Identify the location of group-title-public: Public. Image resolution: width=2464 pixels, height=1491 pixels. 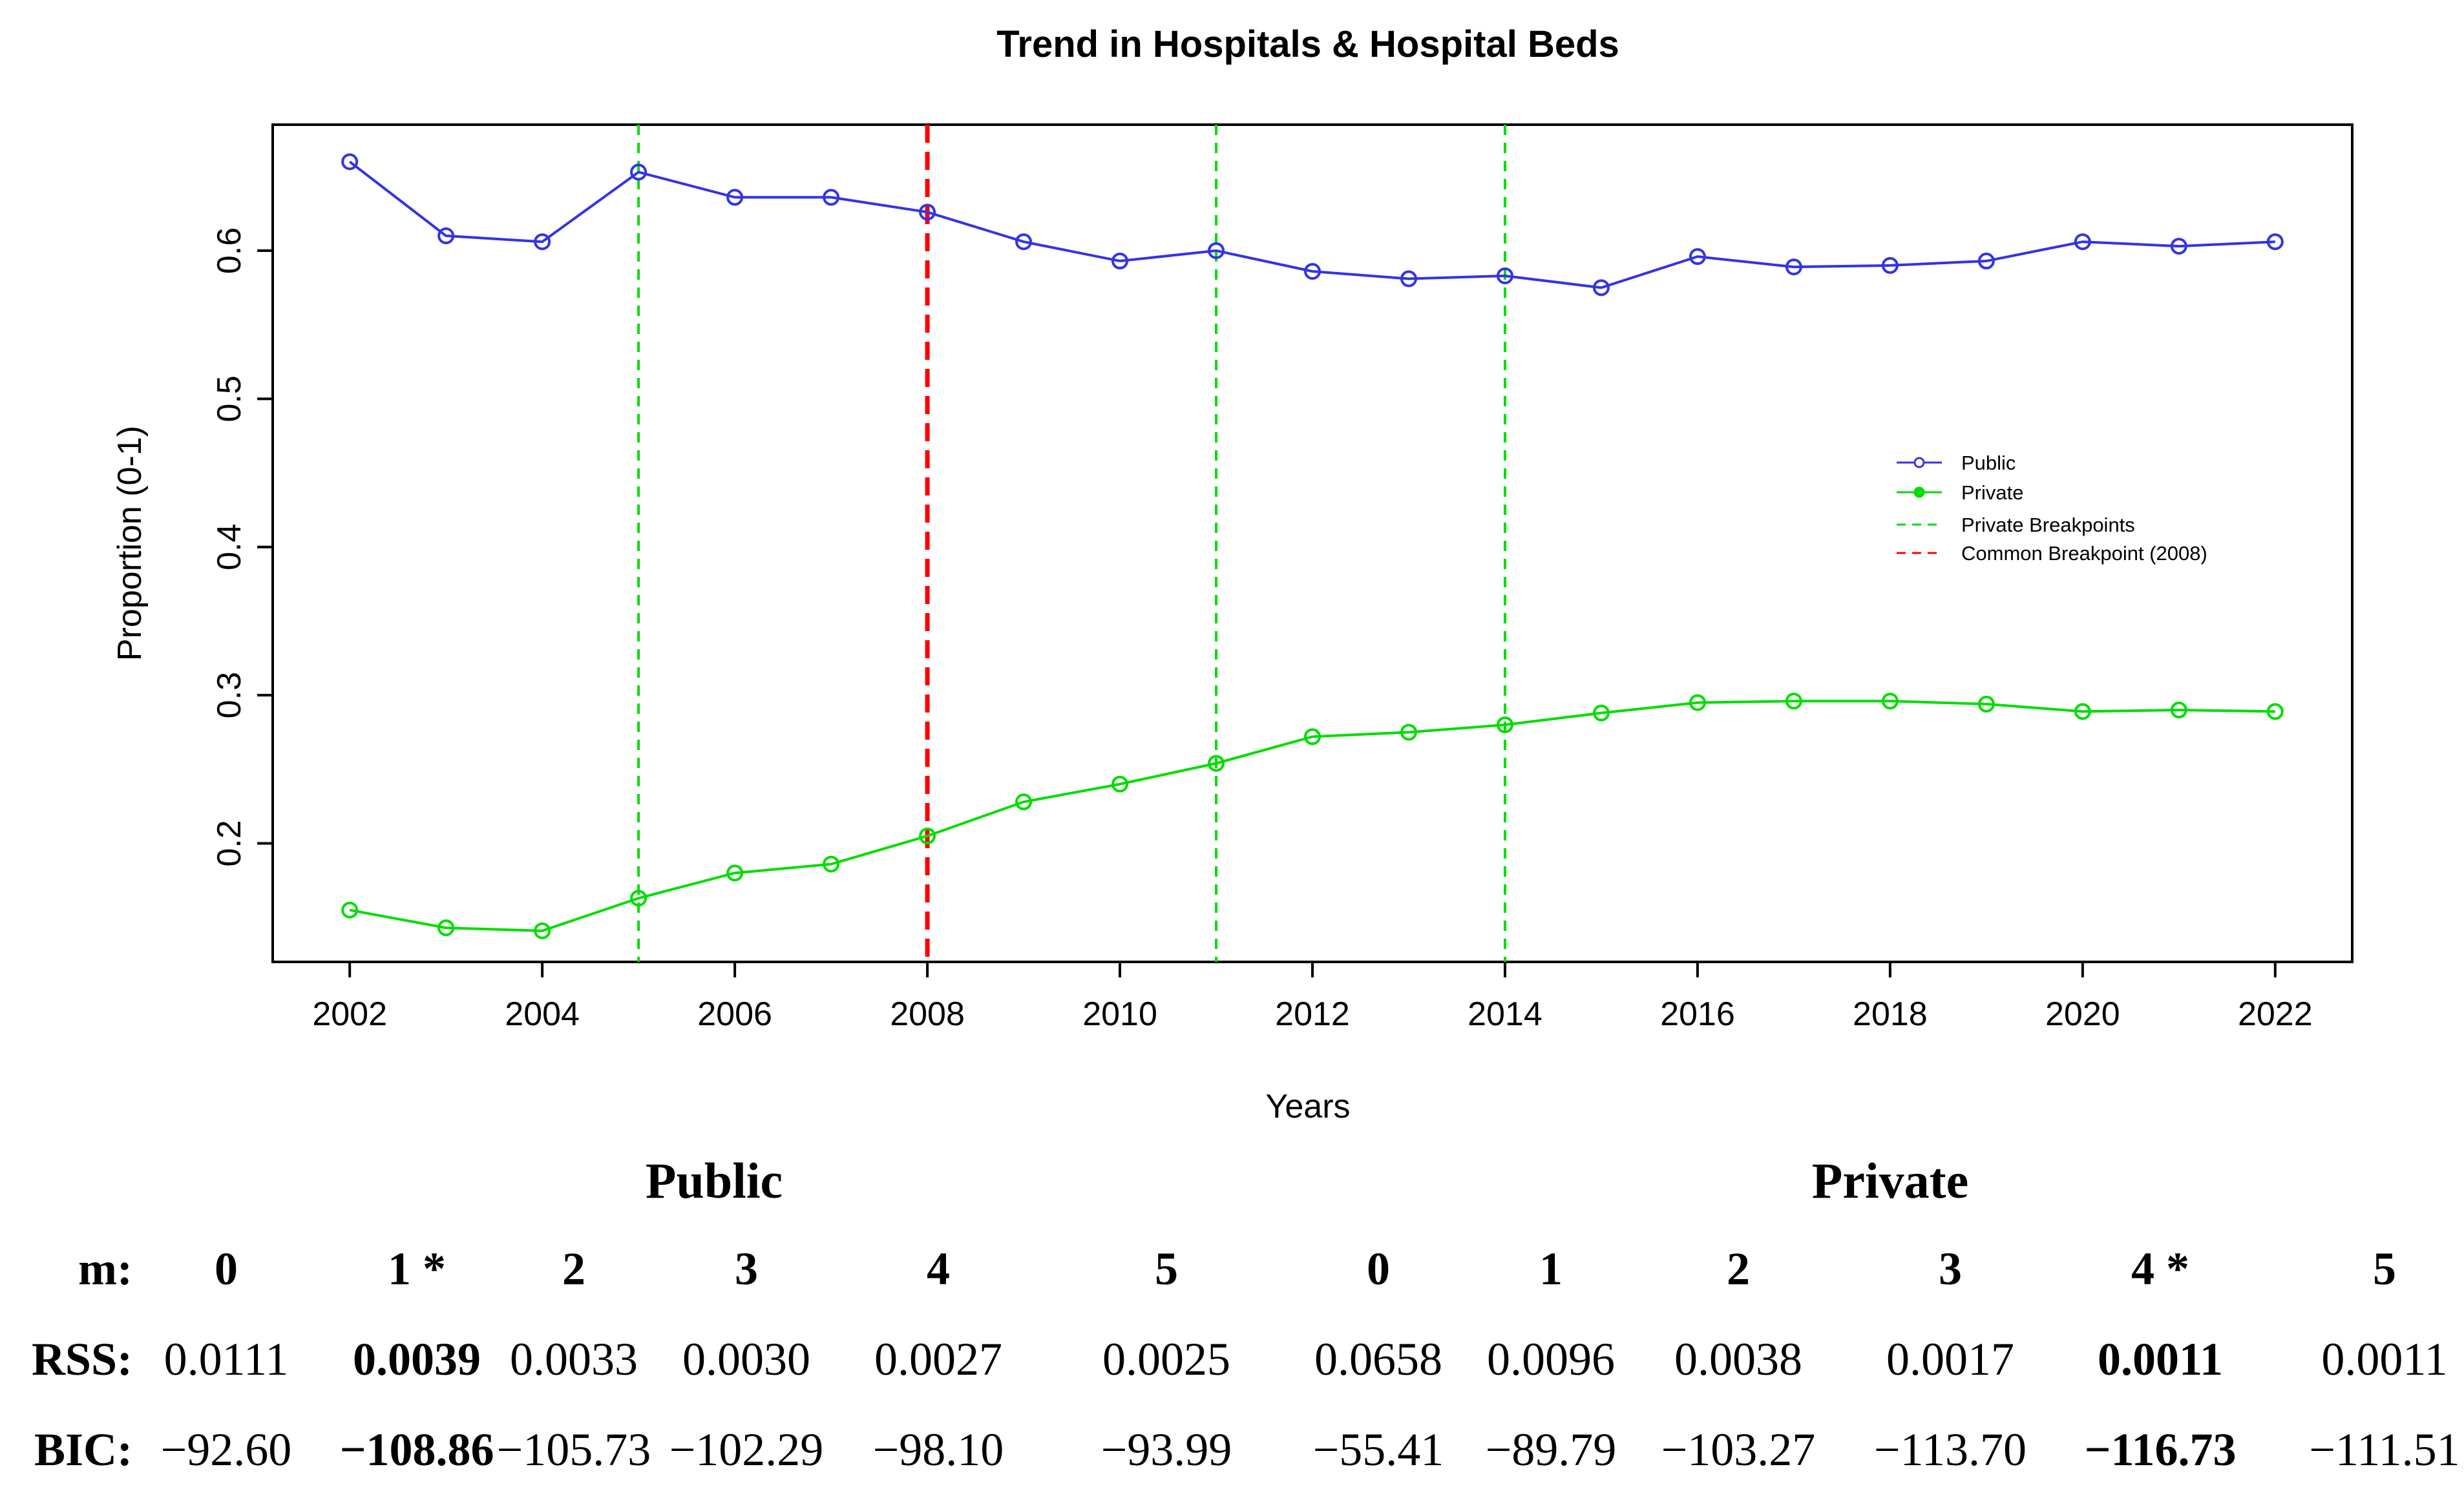
(714, 1180).